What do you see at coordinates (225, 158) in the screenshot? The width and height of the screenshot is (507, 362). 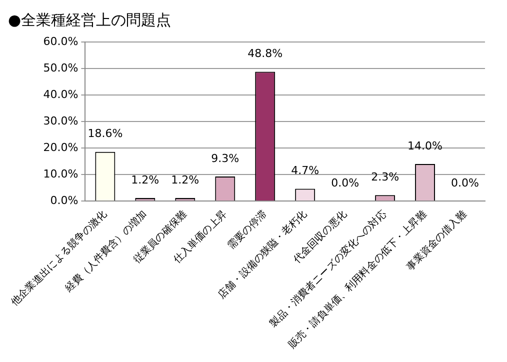 I see `data-label: 9.3%` at bounding box center [225, 158].